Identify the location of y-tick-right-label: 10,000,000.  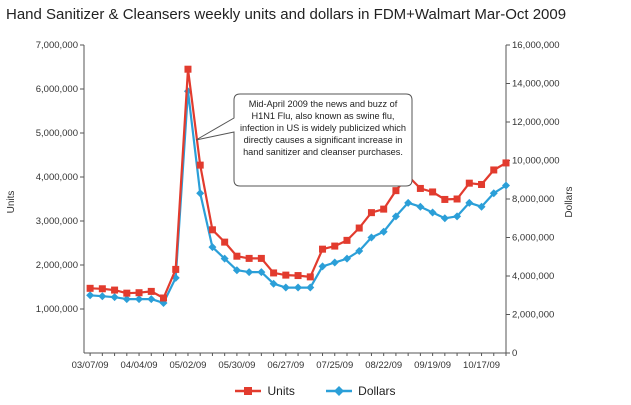
(536, 161).